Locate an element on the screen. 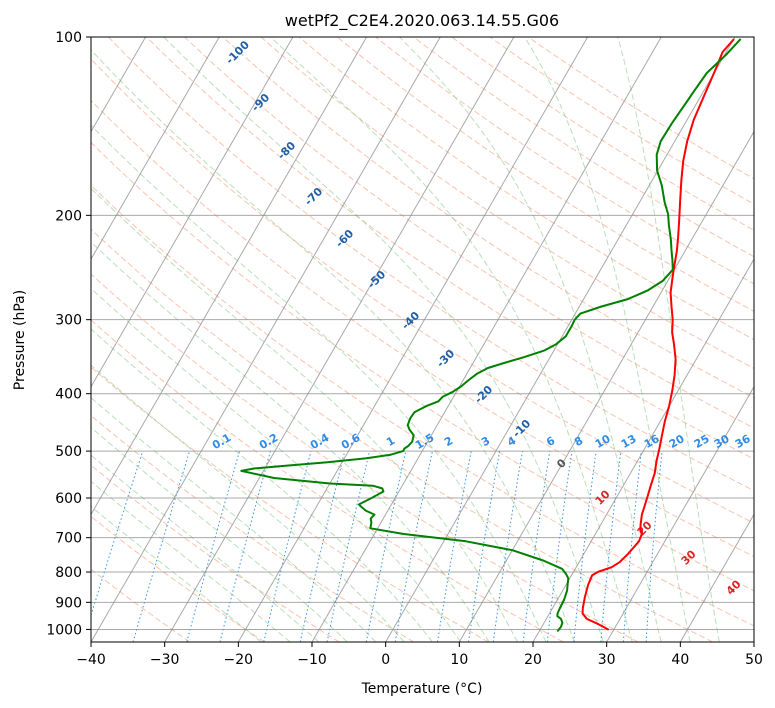 Image resolution: width=775 pixels, height=708 pixels. y-tick-label: 1000 is located at coordinates (64, 630).